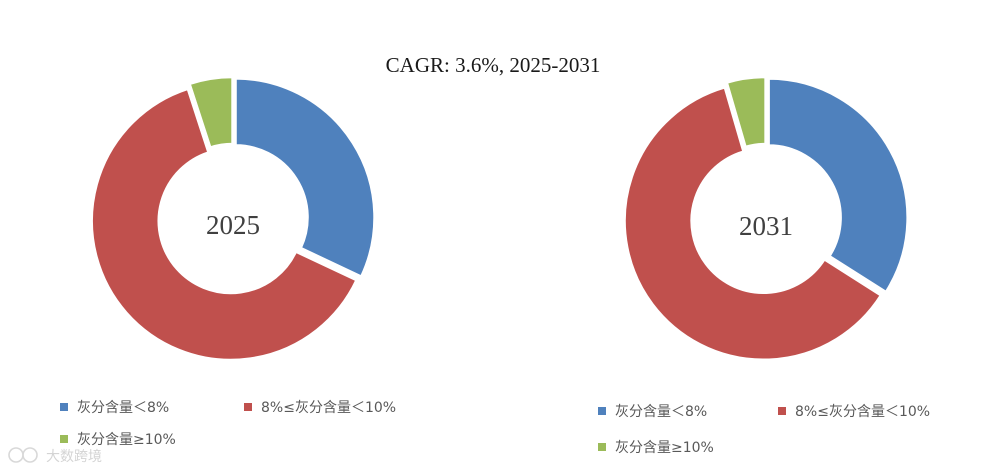 The width and height of the screenshot is (1000, 474). I want to click on legend-2031: 灰分含量＜8% 8%≤灰分含量＜10% 灰分含量≥10%, so click(764, 430).